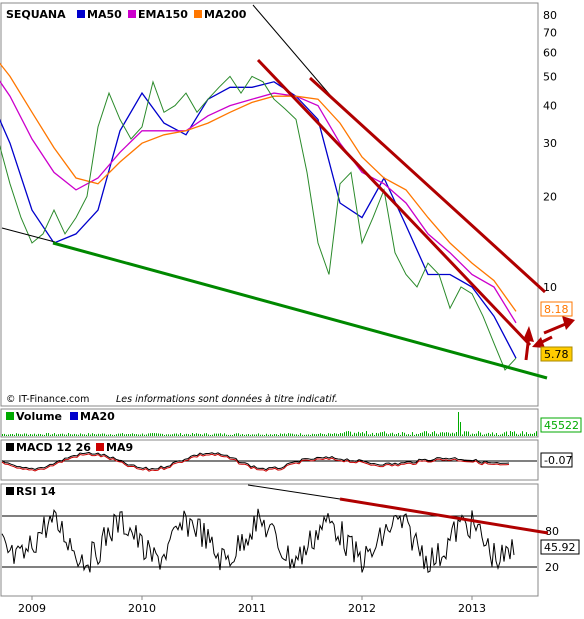 This screenshot has height=619, width=584. Describe the element at coordinates (10, 416) in the screenshot. I see `legend-swatch-volume` at that location.